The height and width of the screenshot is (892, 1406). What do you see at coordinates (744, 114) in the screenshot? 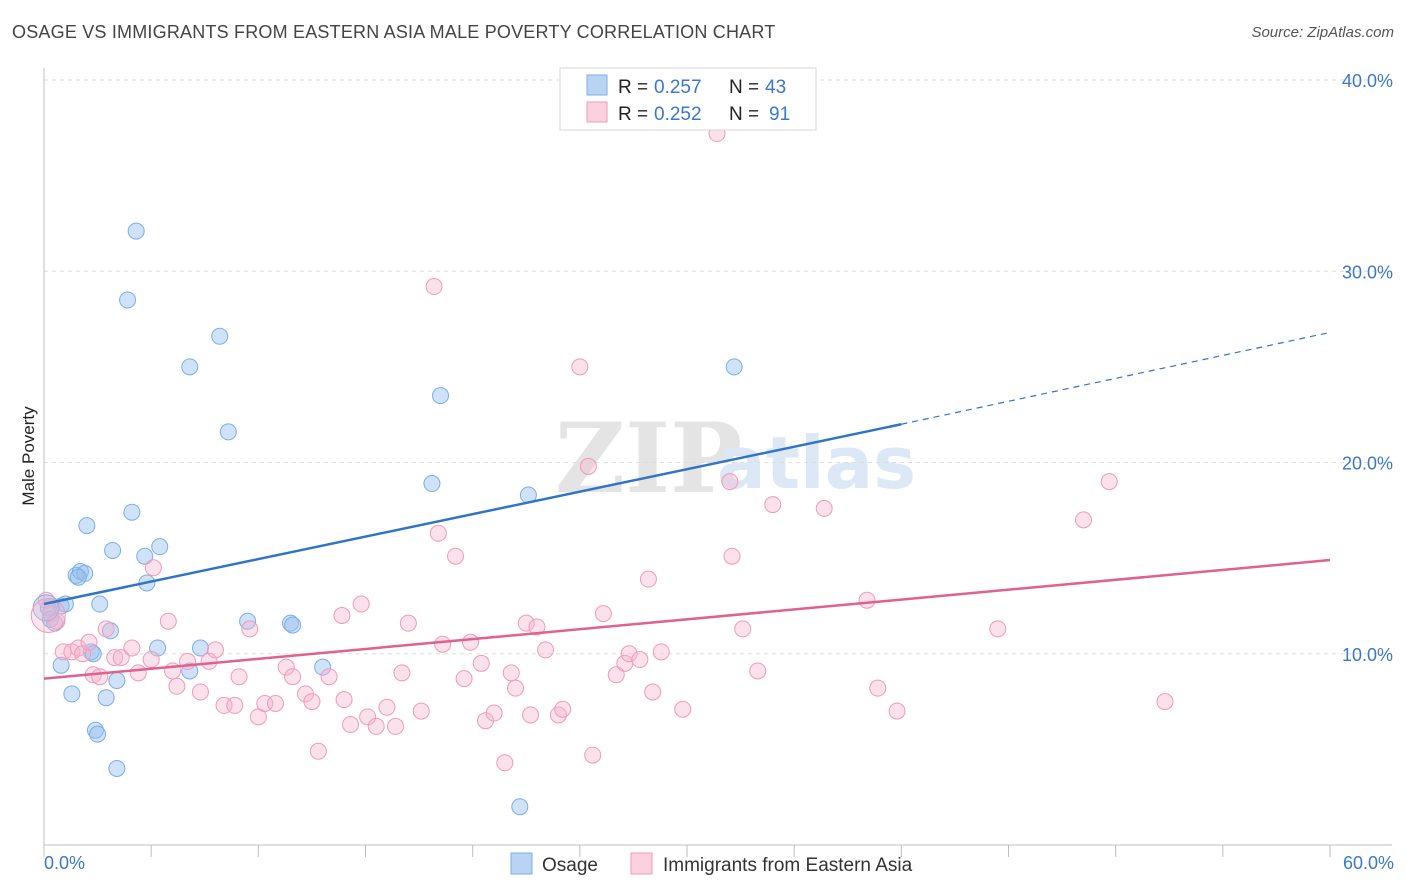
I see `legend-n-label-eastern-asia: N =` at bounding box center [744, 114].